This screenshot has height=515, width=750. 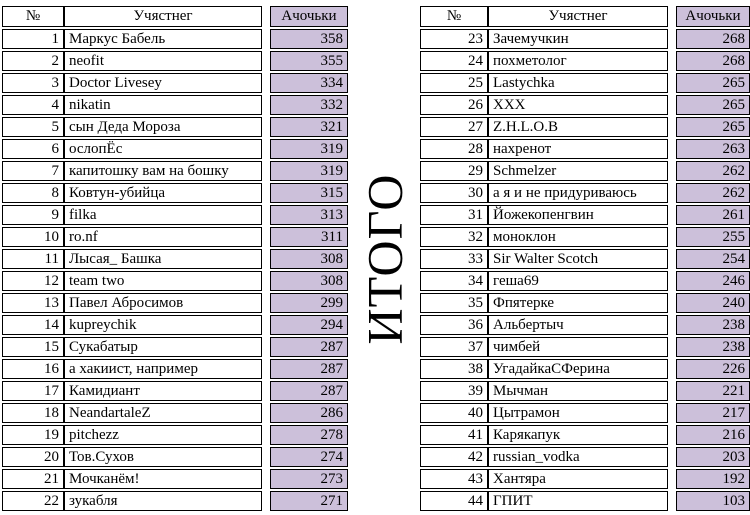 I want to click on cell-participant: kupreychik, so click(x=163, y=325).